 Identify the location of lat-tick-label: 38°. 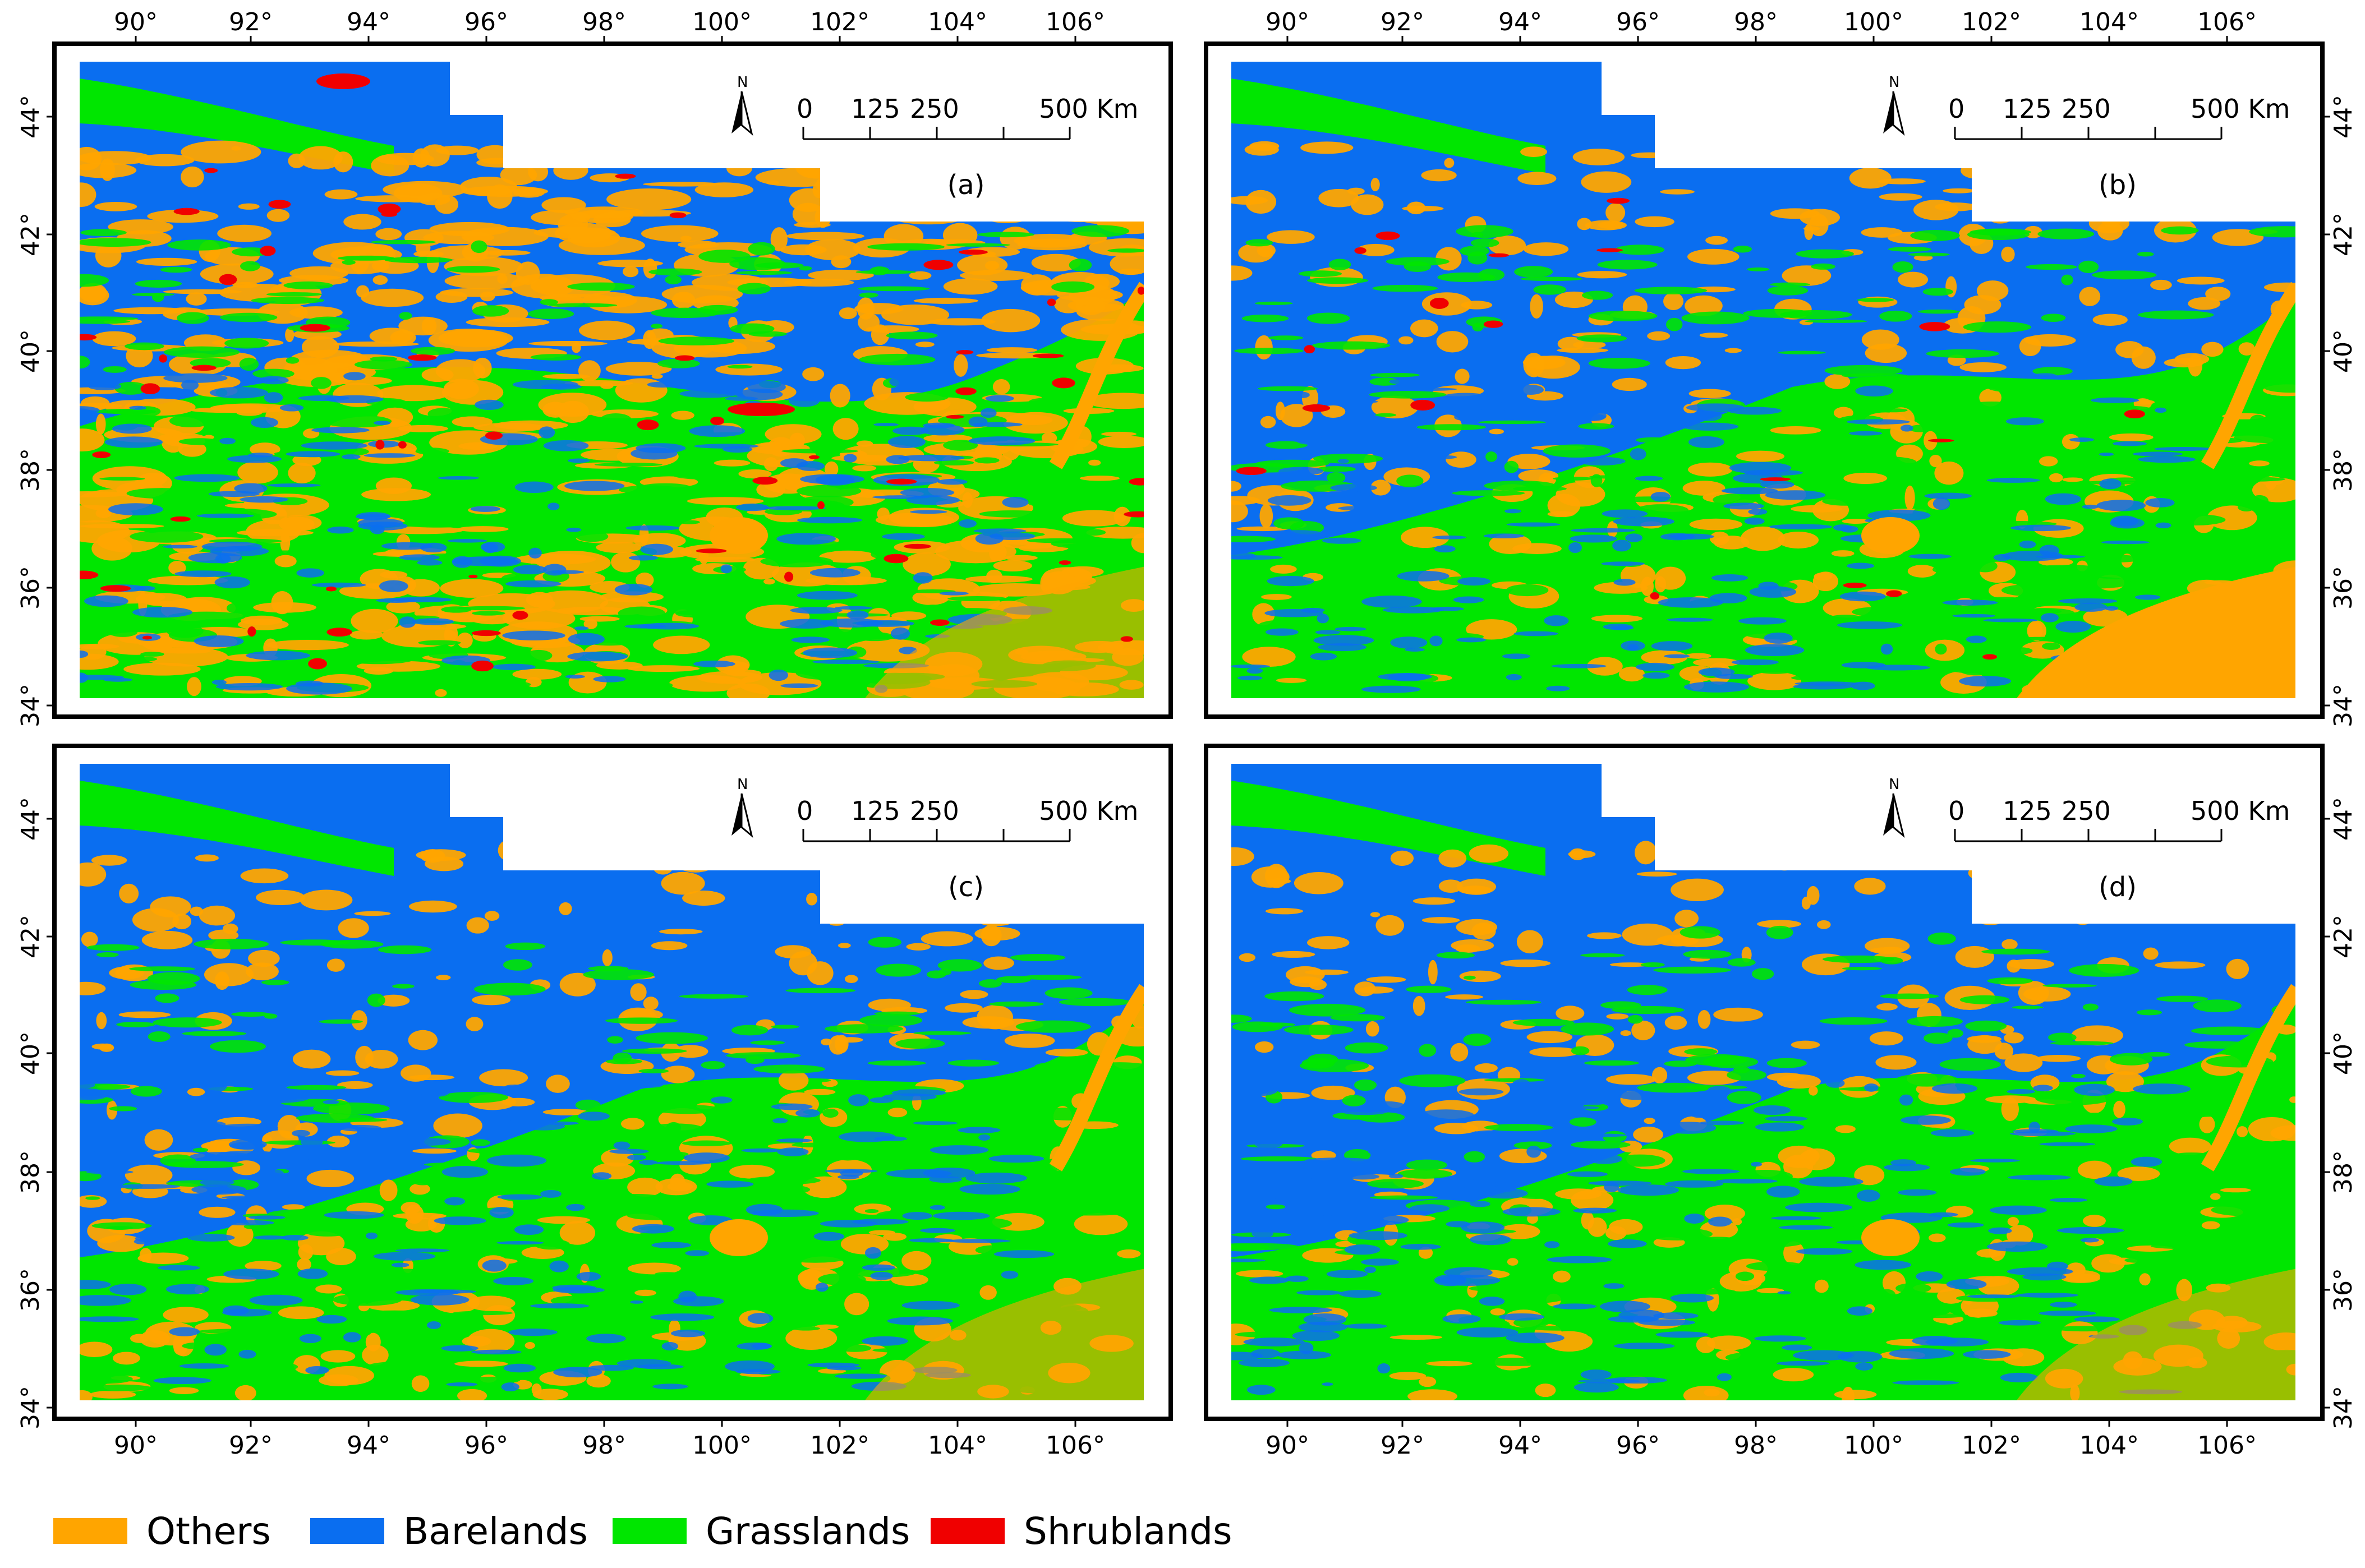
(30, 1172).